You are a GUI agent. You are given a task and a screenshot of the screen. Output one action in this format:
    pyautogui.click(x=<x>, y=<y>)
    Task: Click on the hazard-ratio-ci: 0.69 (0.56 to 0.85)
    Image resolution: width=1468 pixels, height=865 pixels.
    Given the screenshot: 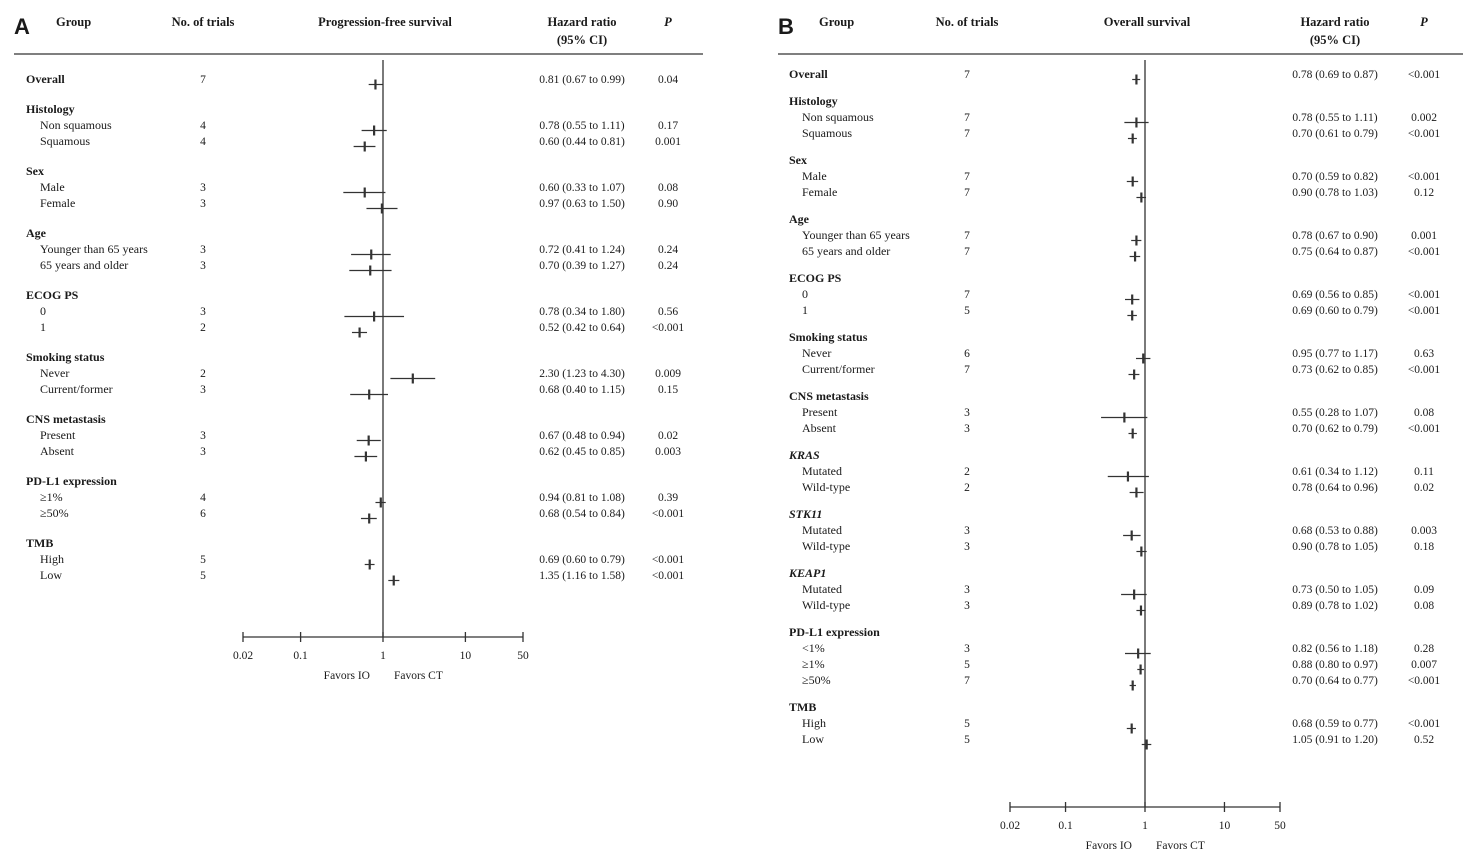 What is the action you would take?
    pyautogui.click(x=1335, y=295)
    